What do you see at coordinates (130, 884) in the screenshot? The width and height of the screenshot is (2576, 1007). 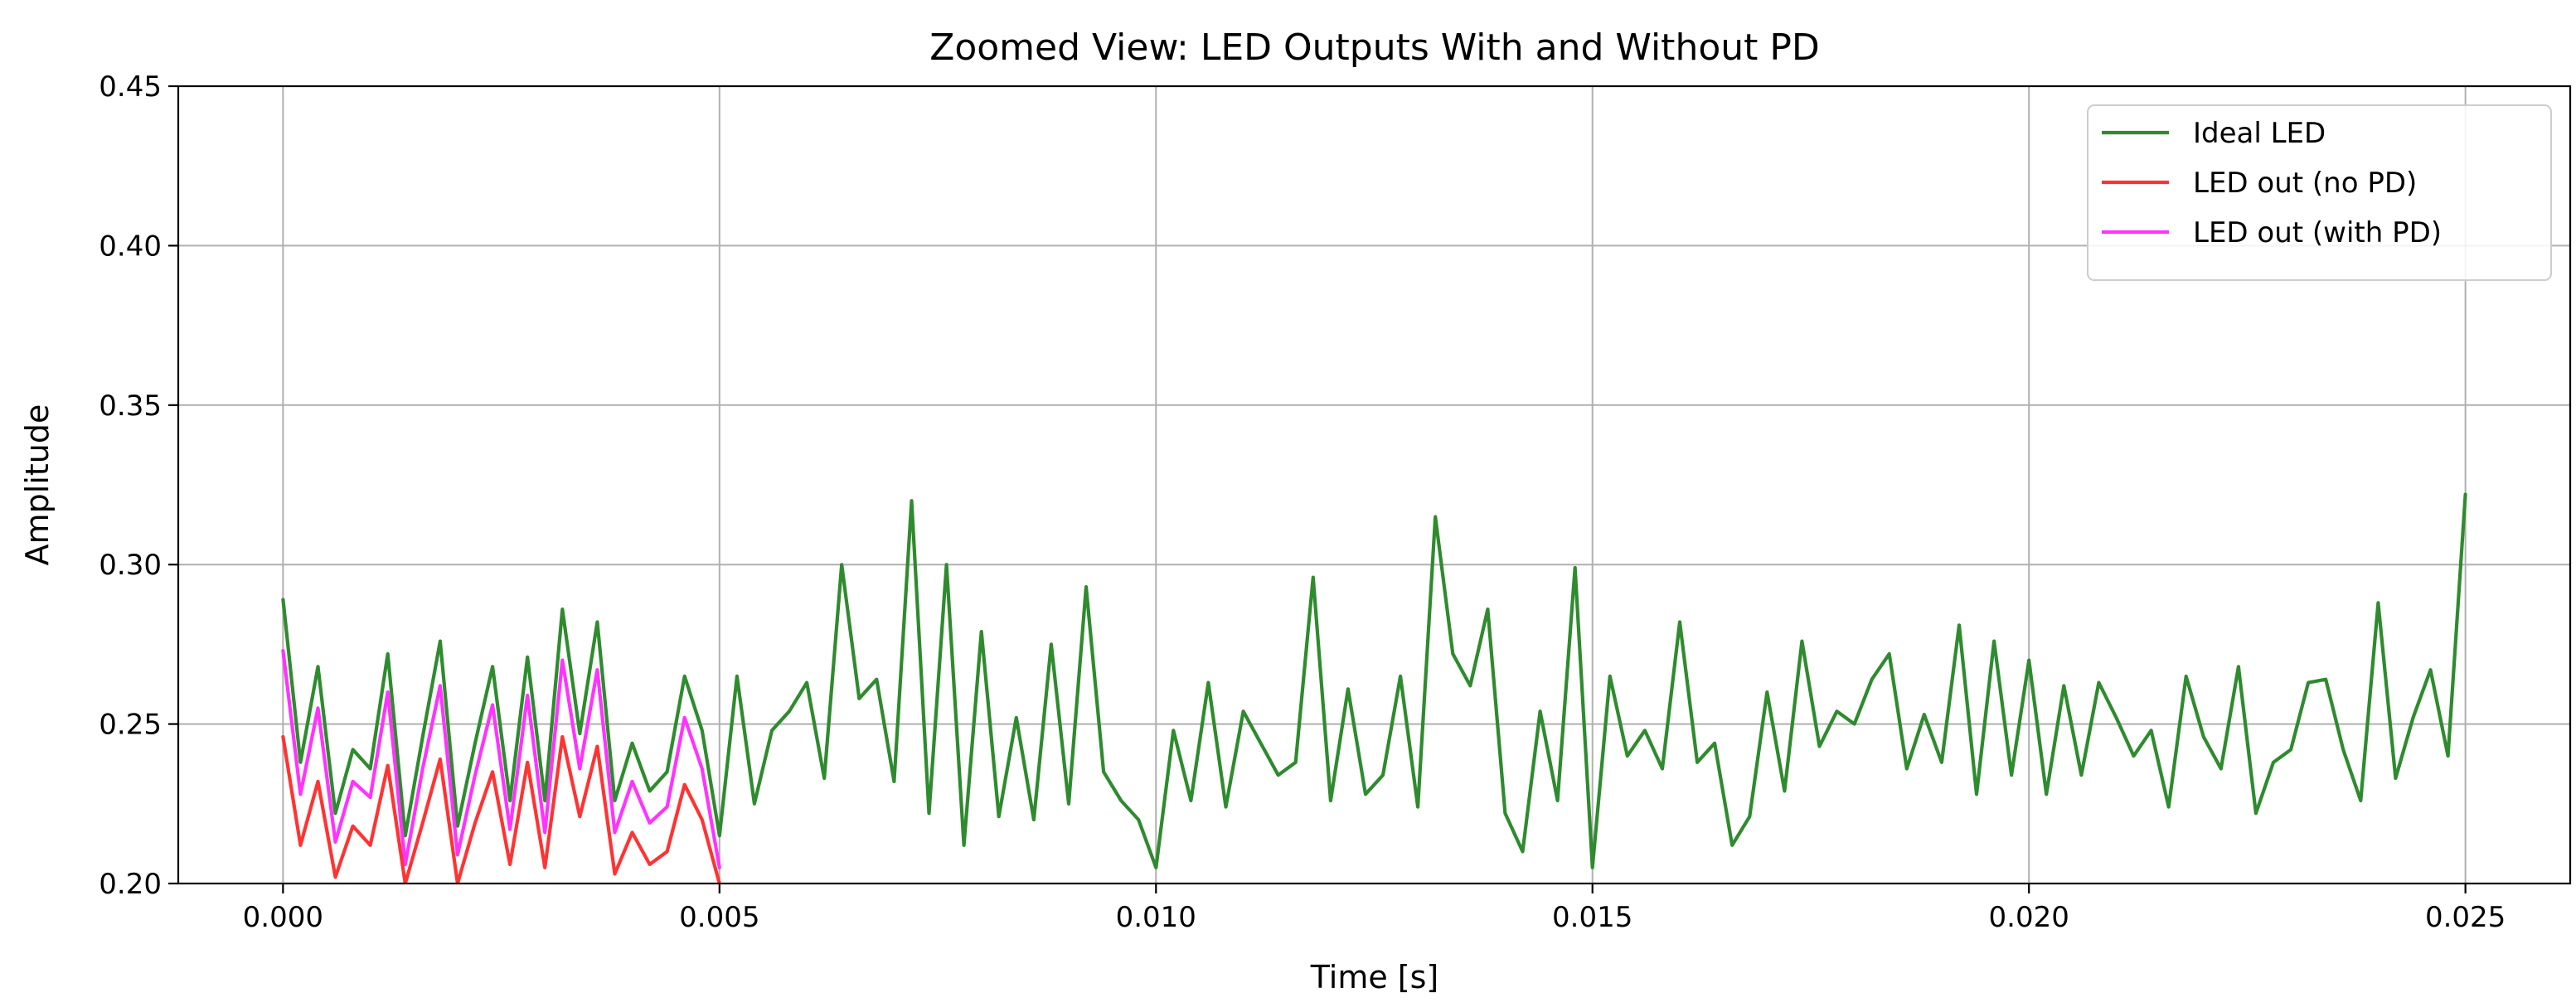 I see `y-tick-label: 0.20` at bounding box center [130, 884].